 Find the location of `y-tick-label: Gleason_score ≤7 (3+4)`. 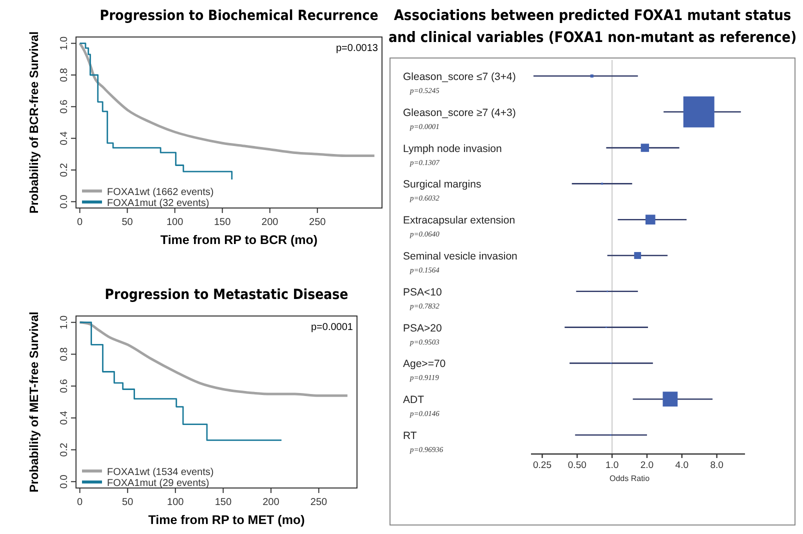

y-tick-label: Gleason_score ≤7 (3+4) is located at coordinates (459, 77).